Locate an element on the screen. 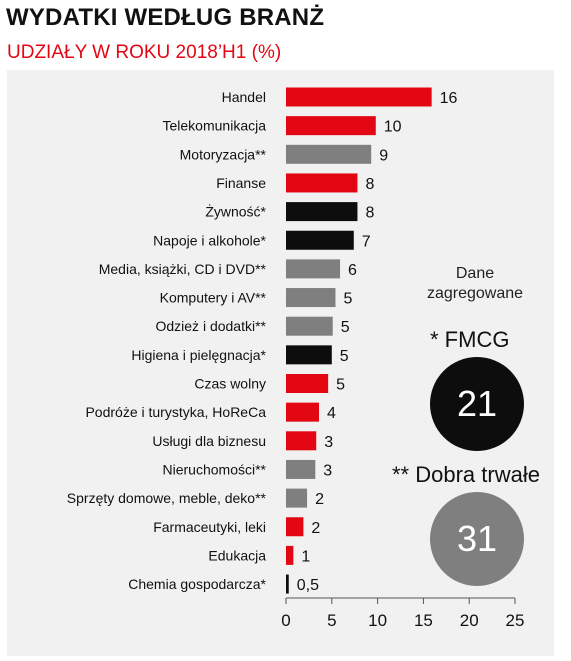  value-label: 10 is located at coordinates (393, 127).